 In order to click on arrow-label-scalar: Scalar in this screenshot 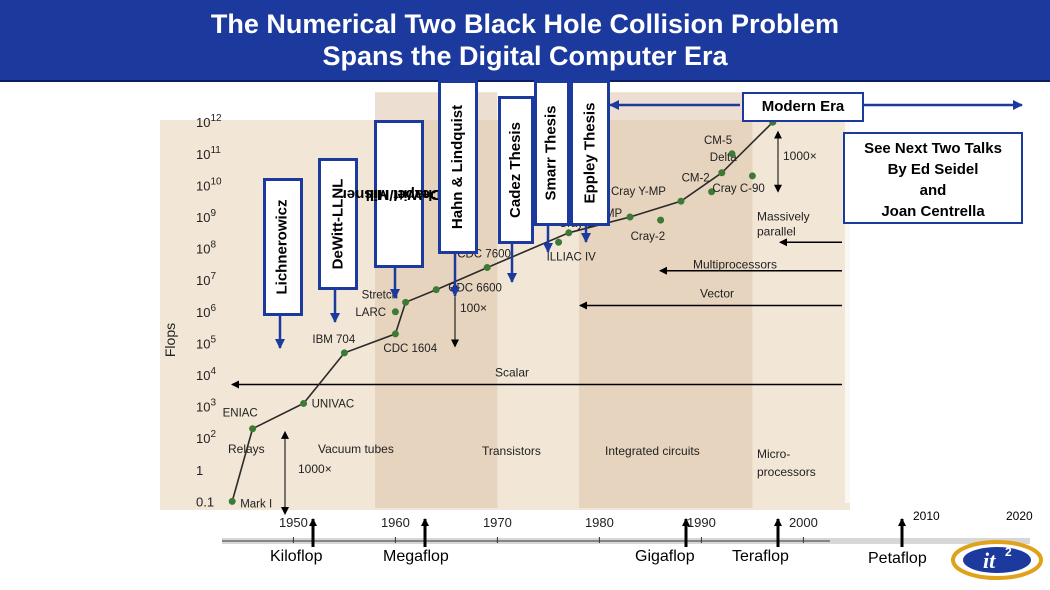, I will do `click(512, 372)`.